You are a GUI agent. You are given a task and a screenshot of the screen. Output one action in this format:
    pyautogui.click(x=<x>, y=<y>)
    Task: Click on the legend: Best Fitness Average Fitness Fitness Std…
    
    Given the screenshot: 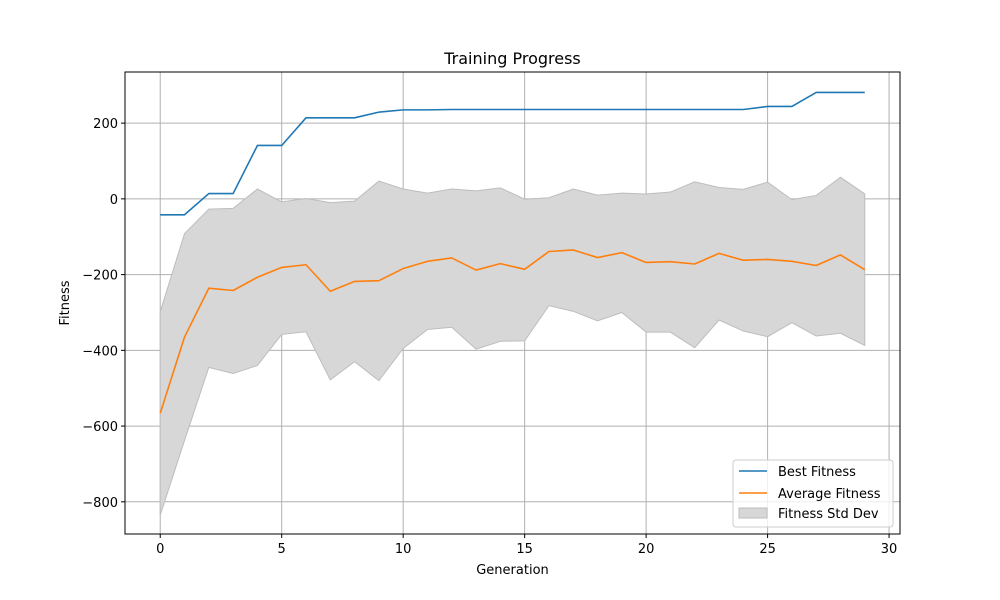 What is the action you would take?
    pyautogui.click(x=813, y=493)
    